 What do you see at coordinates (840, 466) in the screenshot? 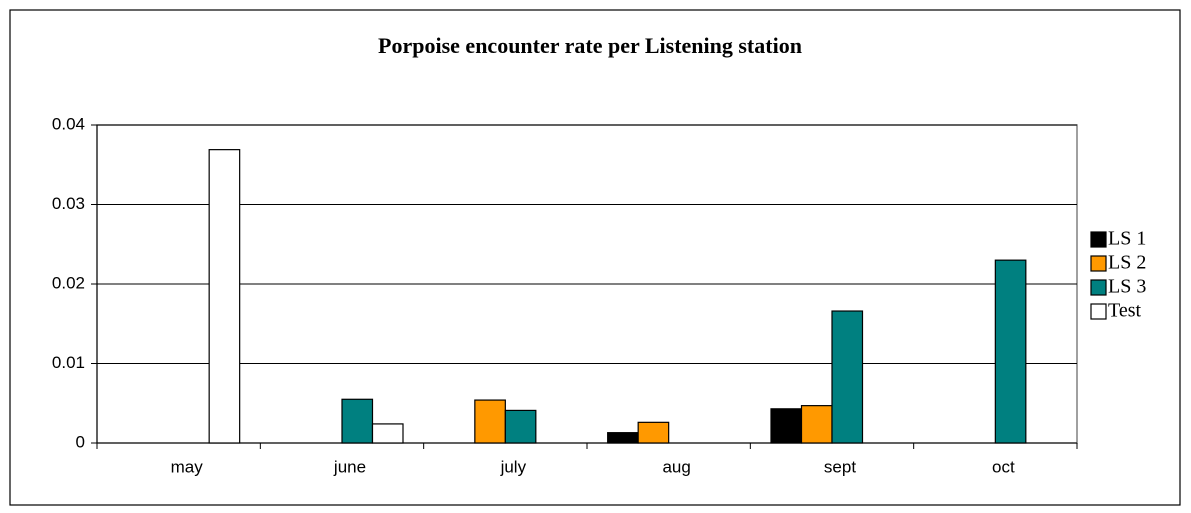
I see `x-tick-label: sept` at bounding box center [840, 466].